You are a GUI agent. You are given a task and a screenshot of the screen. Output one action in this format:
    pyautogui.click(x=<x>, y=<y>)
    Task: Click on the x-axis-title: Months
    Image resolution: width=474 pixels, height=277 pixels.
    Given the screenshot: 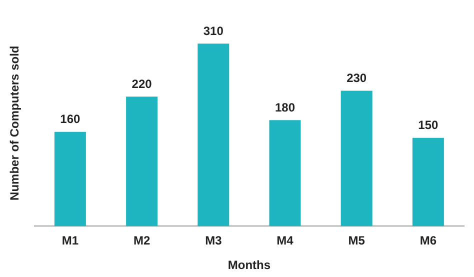 What is the action you would take?
    pyautogui.click(x=249, y=265)
    